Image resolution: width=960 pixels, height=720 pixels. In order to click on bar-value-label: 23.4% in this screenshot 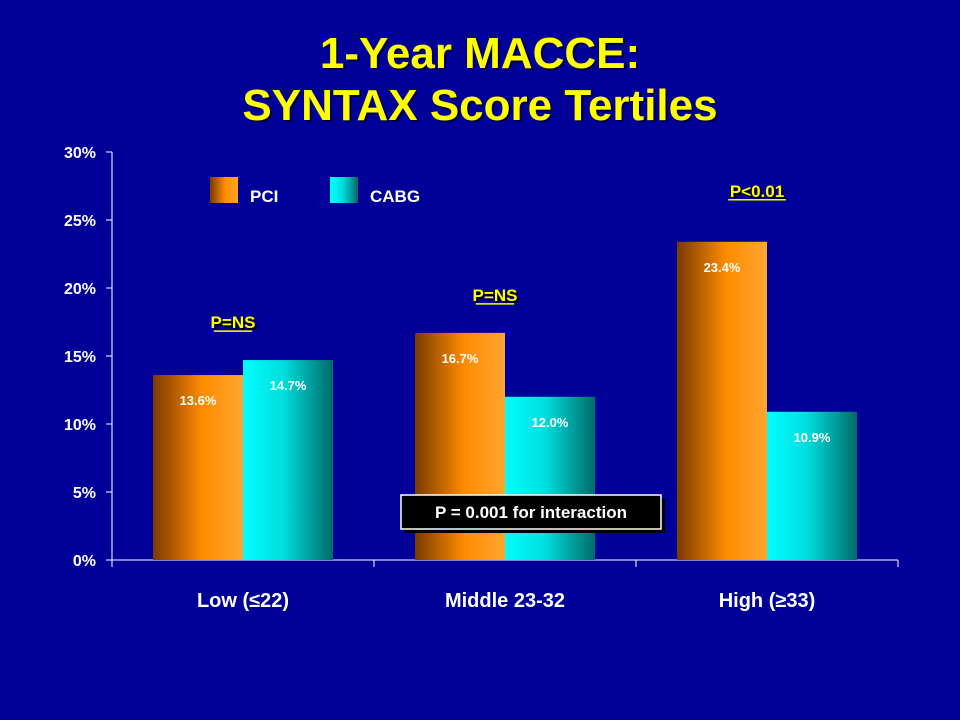, I will do `click(722, 267)`.